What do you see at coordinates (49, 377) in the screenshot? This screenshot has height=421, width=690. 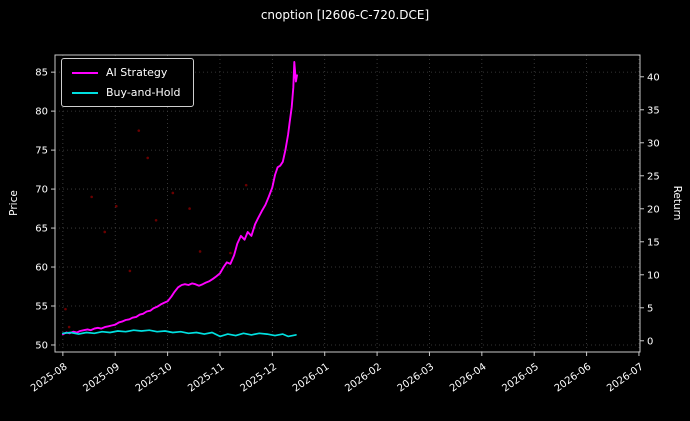 I see `svg-text: 2025-08` at bounding box center [49, 377].